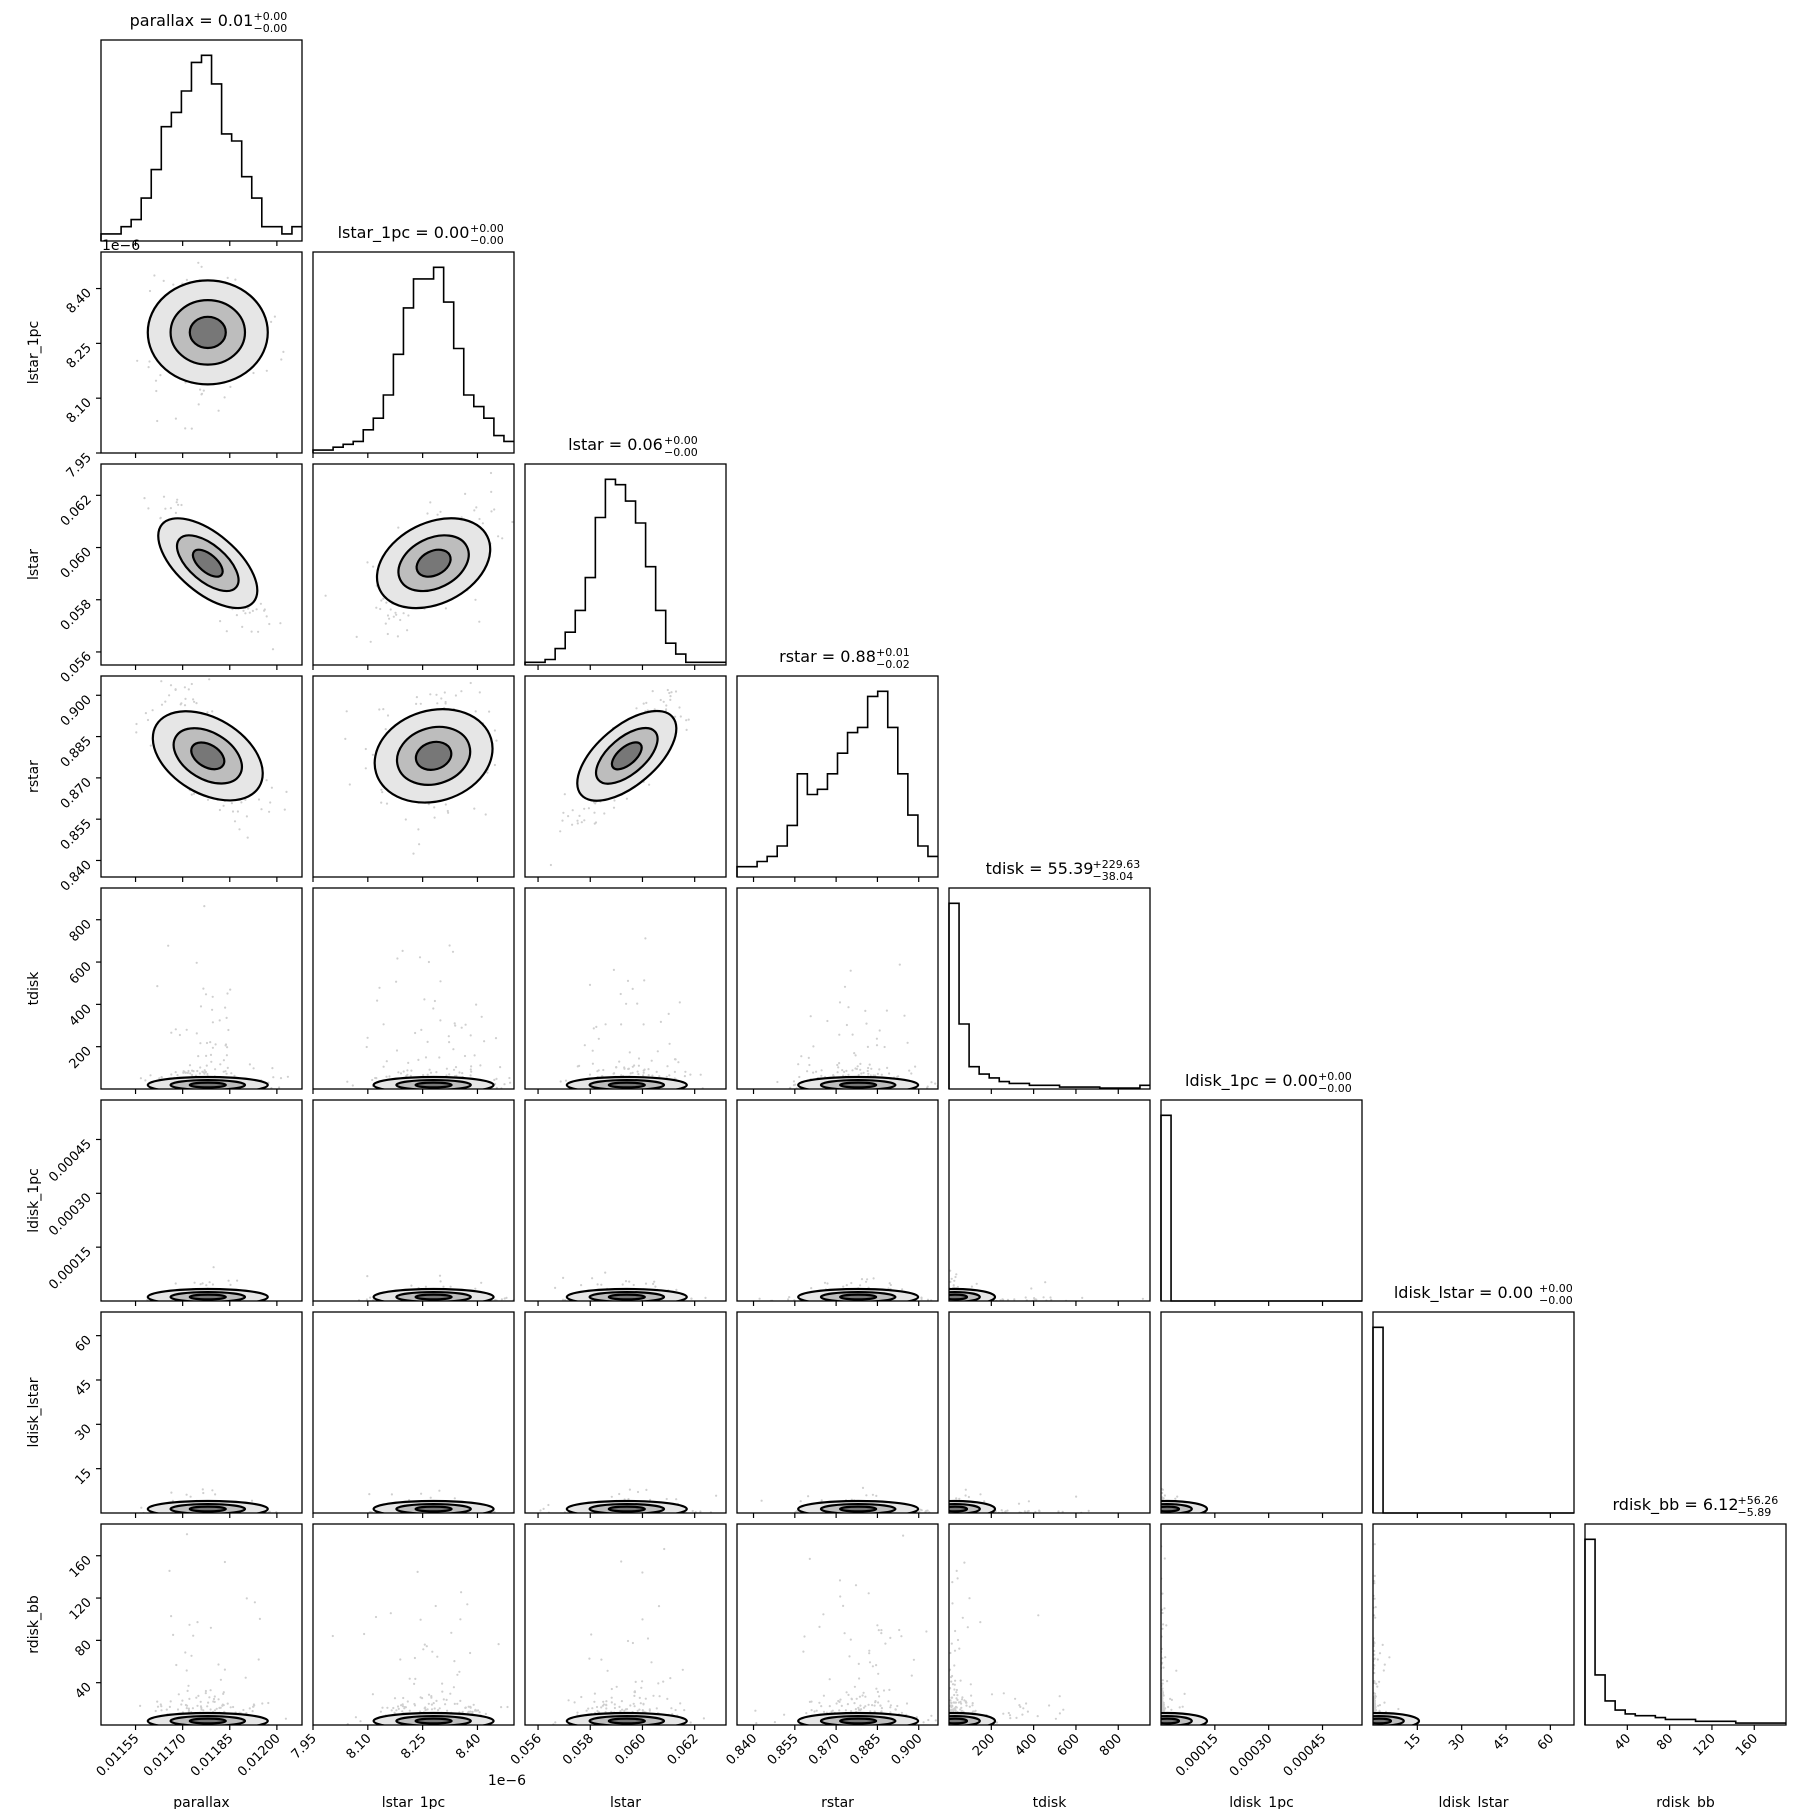  What do you see at coordinates (34, 564) in the screenshot?
I see `y-axis-label: lstar` at bounding box center [34, 564].